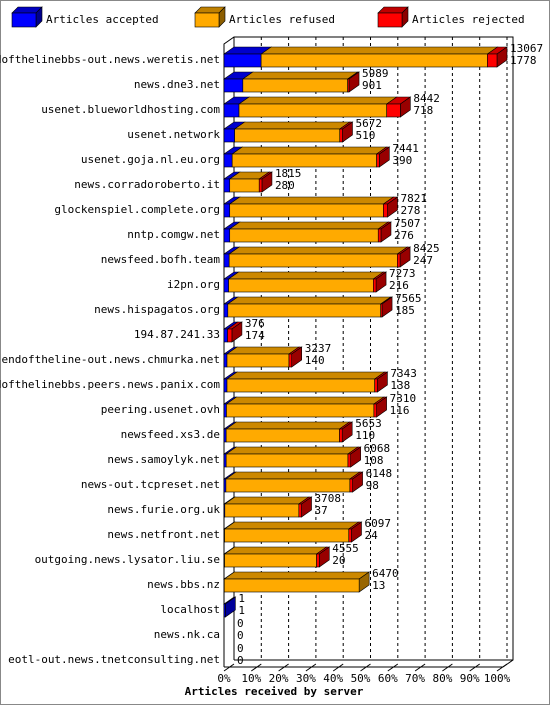 This screenshot has width=550, height=705. What do you see at coordinates (150, 484) in the screenshot?
I see `category-label: news-out.tcpreset.net` at bounding box center [150, 484].